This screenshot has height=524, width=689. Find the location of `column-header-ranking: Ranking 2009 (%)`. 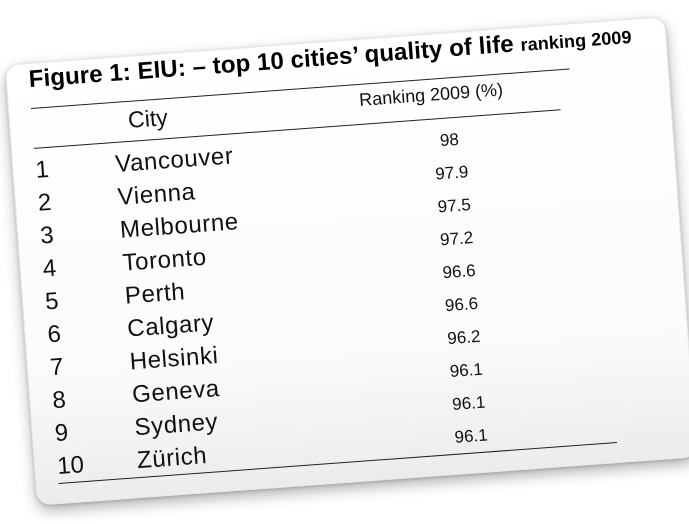

column-header-ranking: Ranking 2009 (%) is located at coordinates (431, 94).